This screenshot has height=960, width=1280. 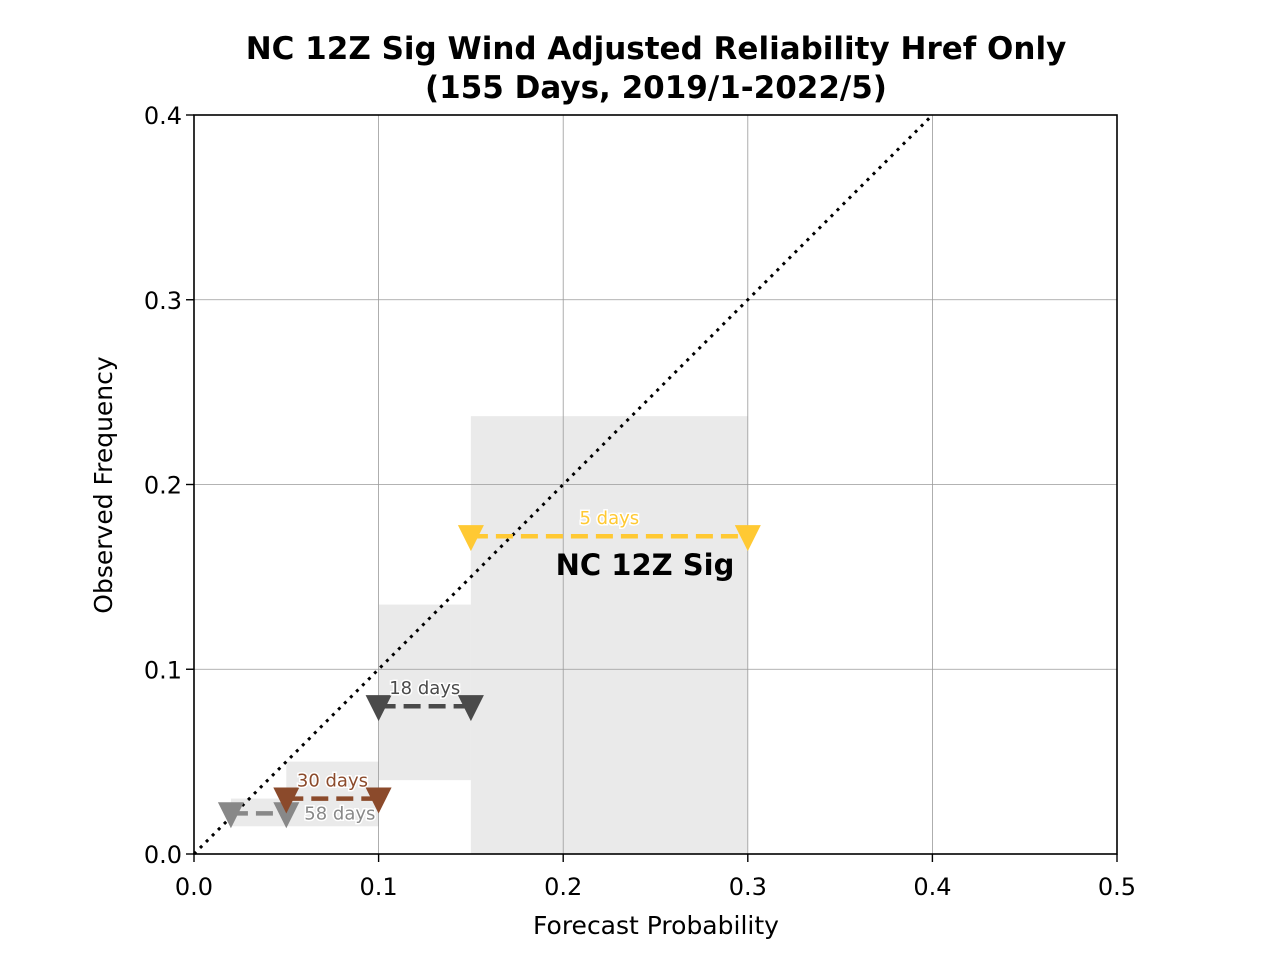 What do you see at coordinates (424, 688) in the screenshot?
I see `bin-label-2: 18 days` at bounding box center [424, 688].